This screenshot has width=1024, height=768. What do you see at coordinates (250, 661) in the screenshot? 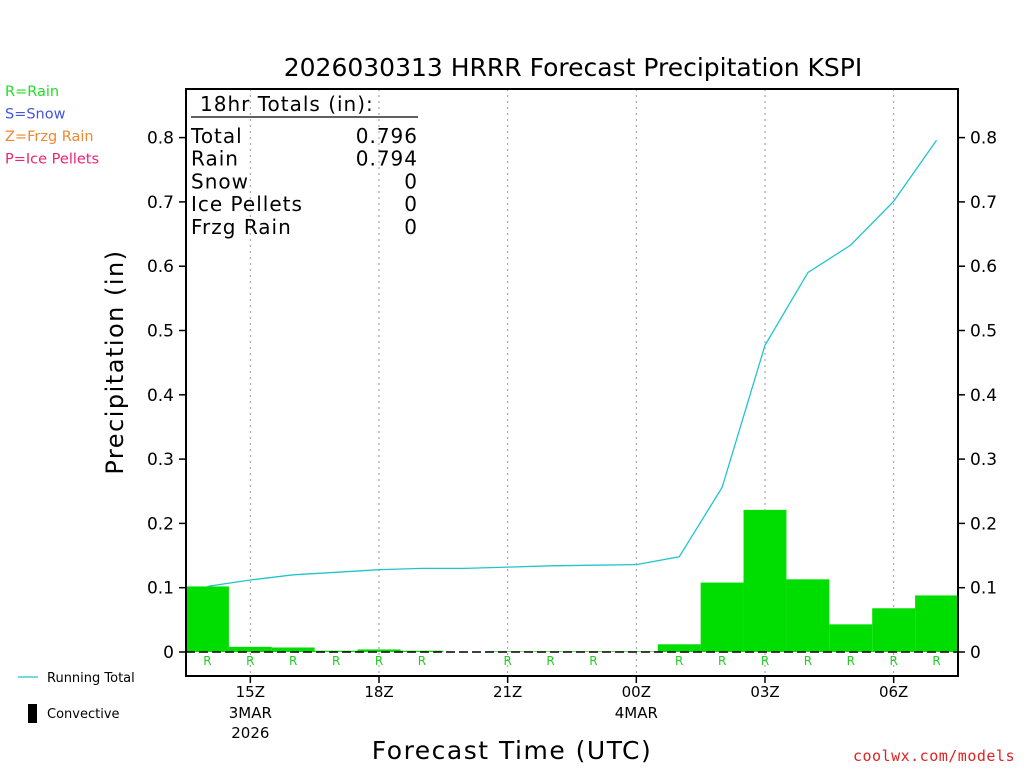
I see `type-label-15: R` at bounding box center [250, 661].